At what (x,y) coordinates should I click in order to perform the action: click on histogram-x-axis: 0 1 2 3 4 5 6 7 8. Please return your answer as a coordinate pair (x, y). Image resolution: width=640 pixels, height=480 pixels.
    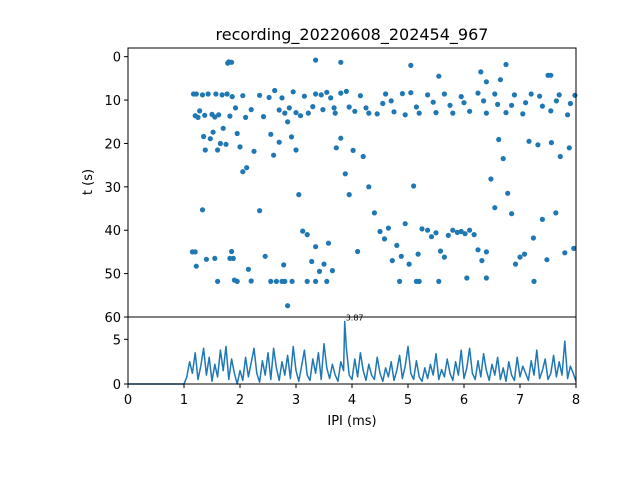
    Looking at the image, I should click on (352, 396).